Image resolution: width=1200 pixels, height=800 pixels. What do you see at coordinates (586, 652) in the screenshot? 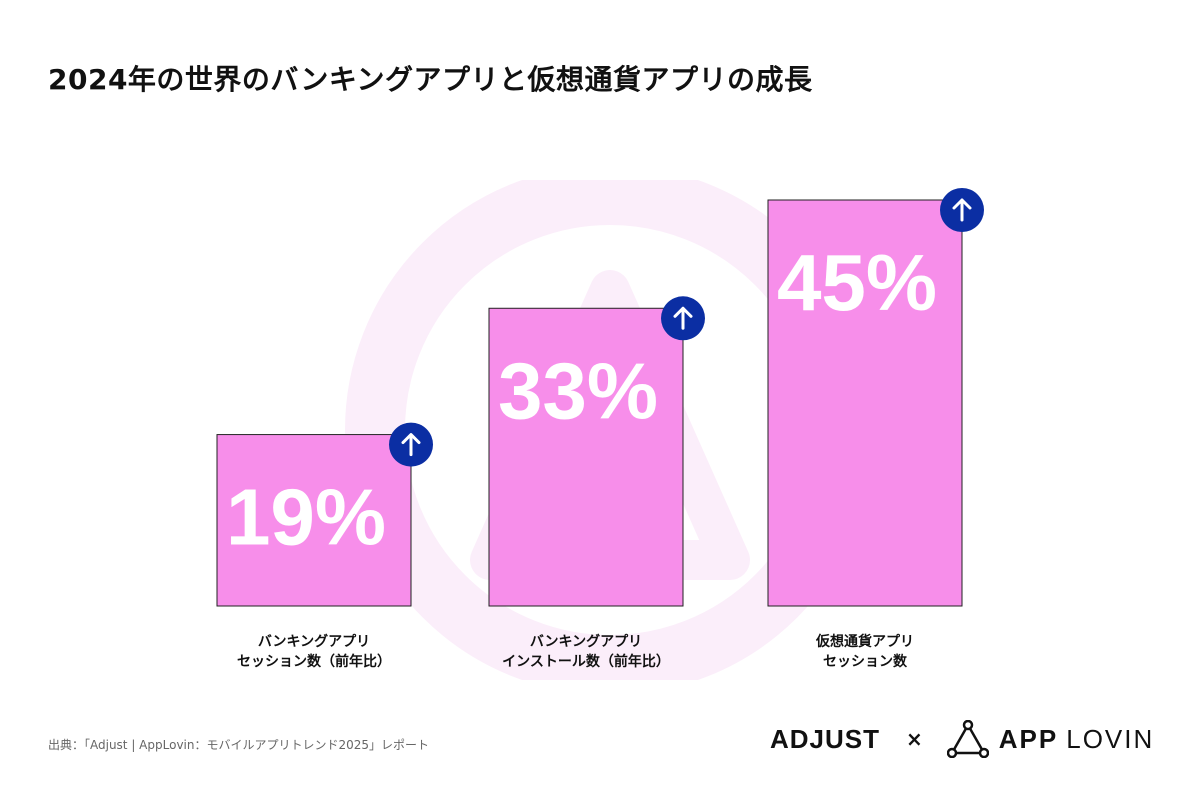
I see `category-label: バンキングアプリインストール数（前年比）` at bounding box center [586, 652].